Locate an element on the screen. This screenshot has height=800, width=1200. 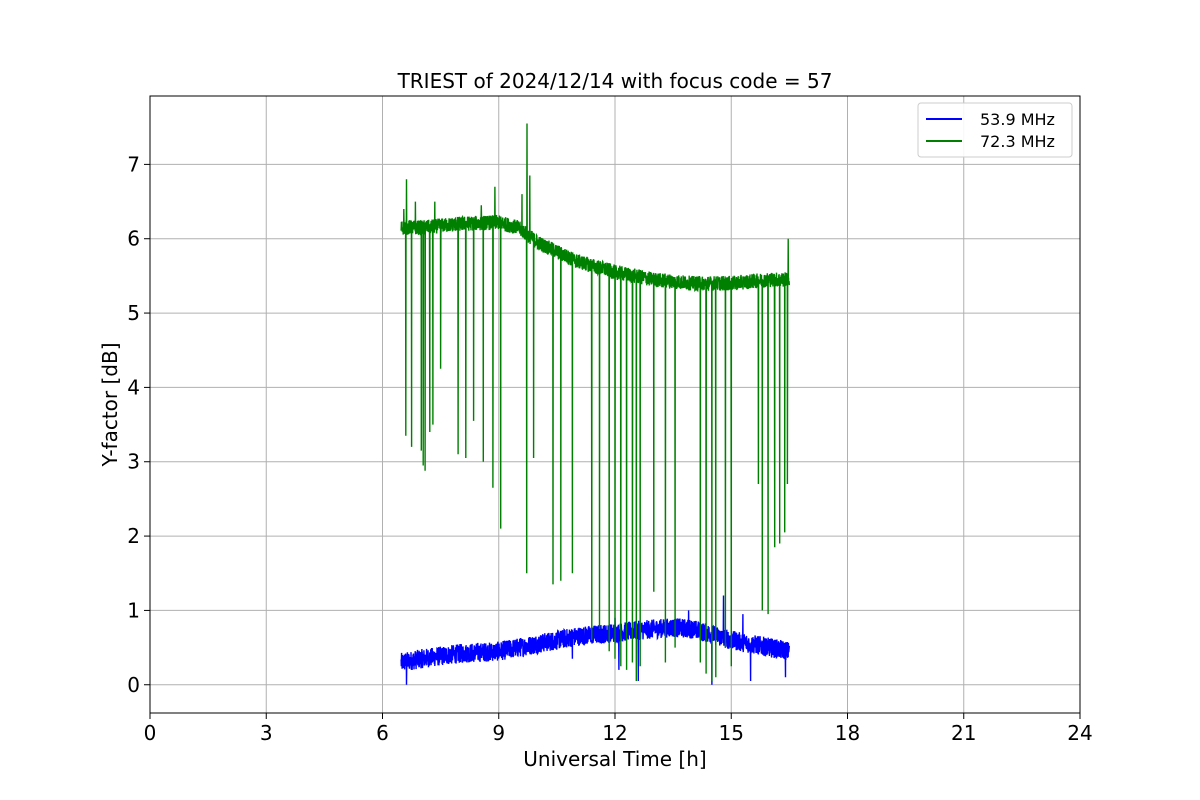
x-tick-label: 3 is located at coordinates (266, 733).